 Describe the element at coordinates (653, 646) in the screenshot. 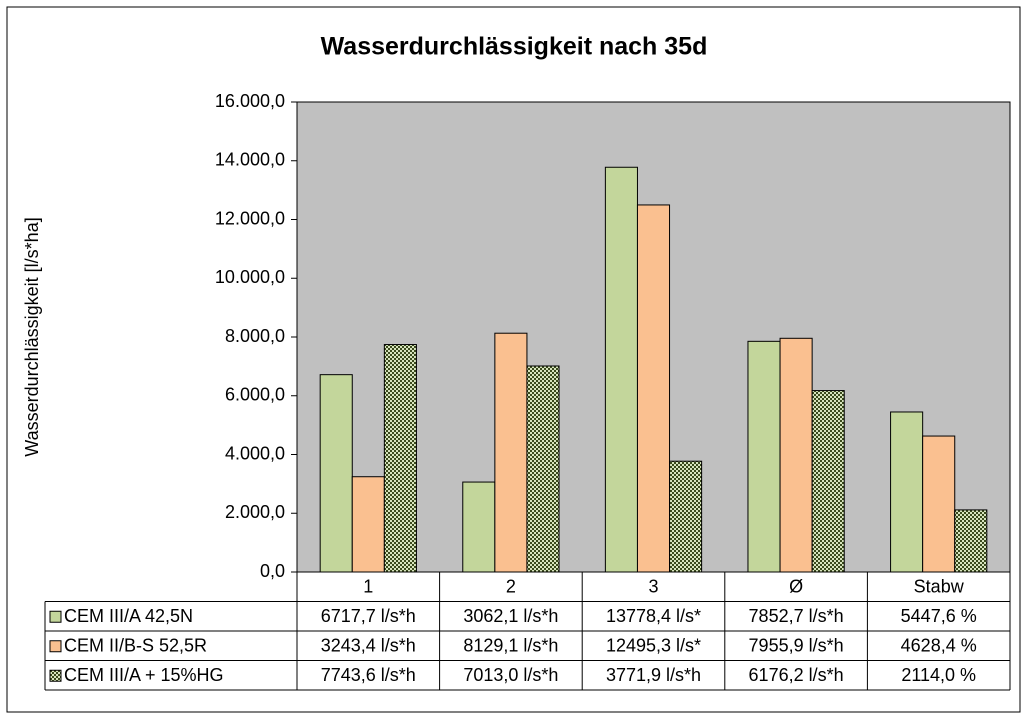

I see `data-label: 12495,3 l/s*` at that location.